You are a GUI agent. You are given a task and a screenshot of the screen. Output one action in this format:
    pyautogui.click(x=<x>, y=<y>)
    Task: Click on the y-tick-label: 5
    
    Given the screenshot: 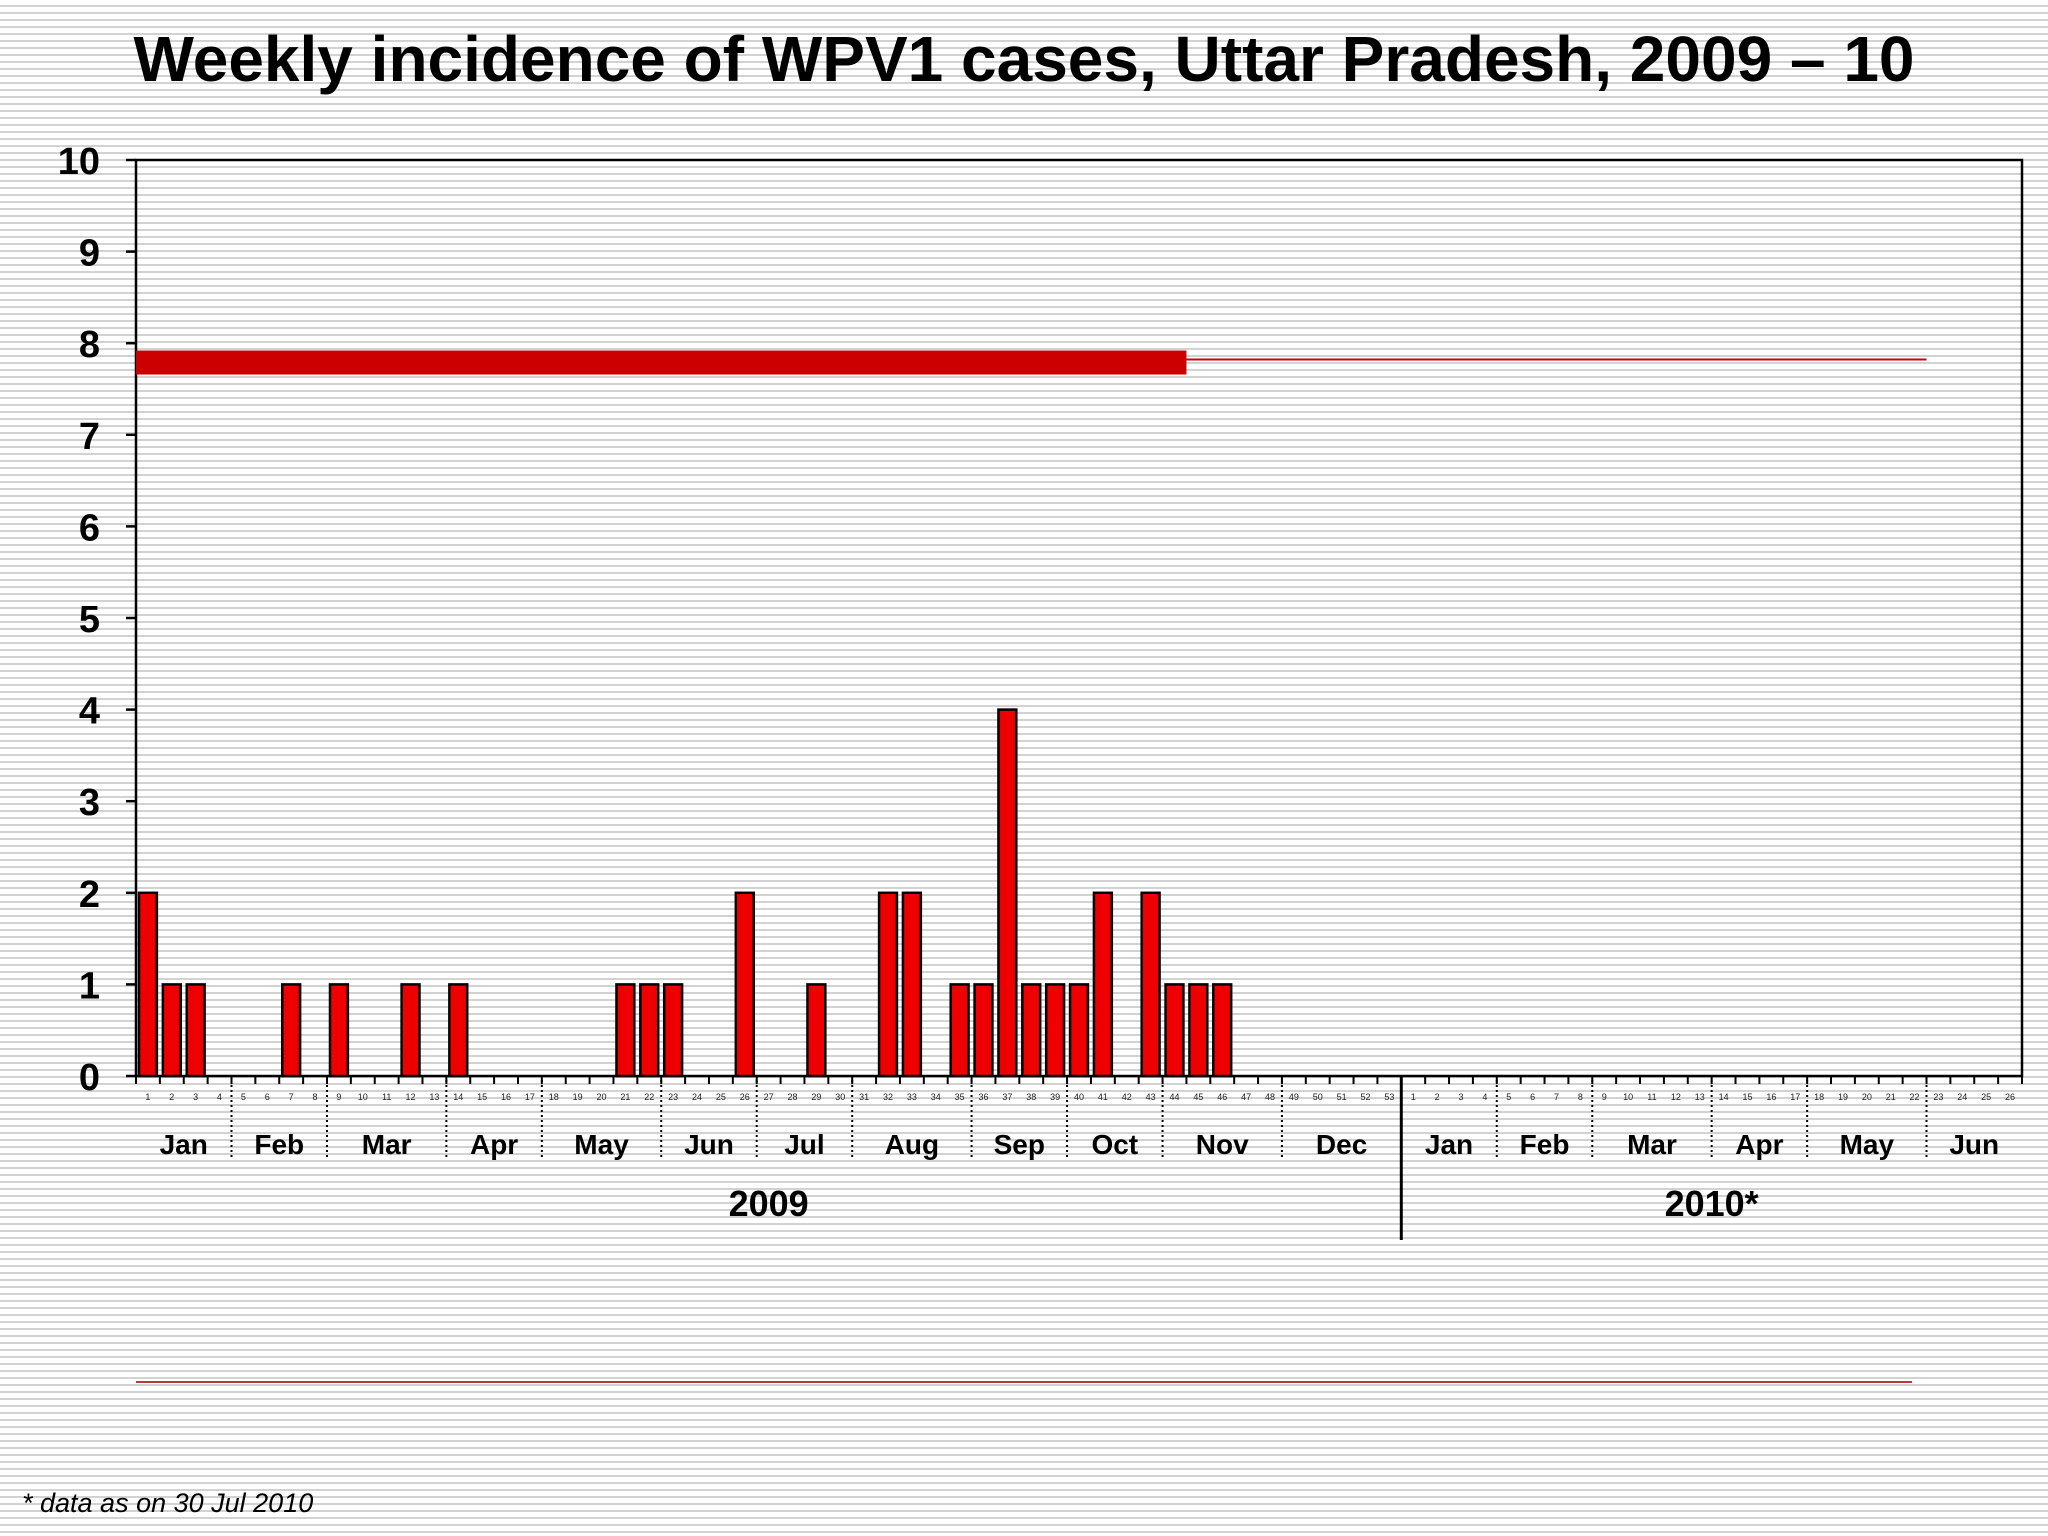 What is the action you would take?
    pyautogui.click(x=89, y=620)
    